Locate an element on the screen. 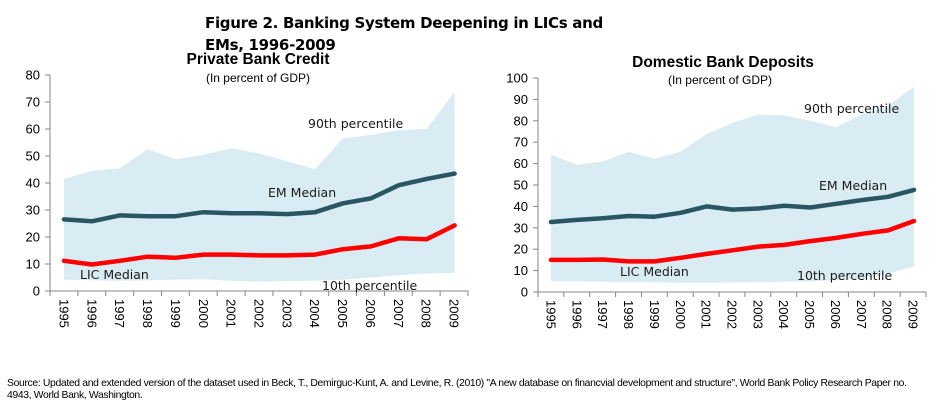 The width and height of the screenshot is (940, 420). y-tick-label: 100 is located at coordinates (517, 78).